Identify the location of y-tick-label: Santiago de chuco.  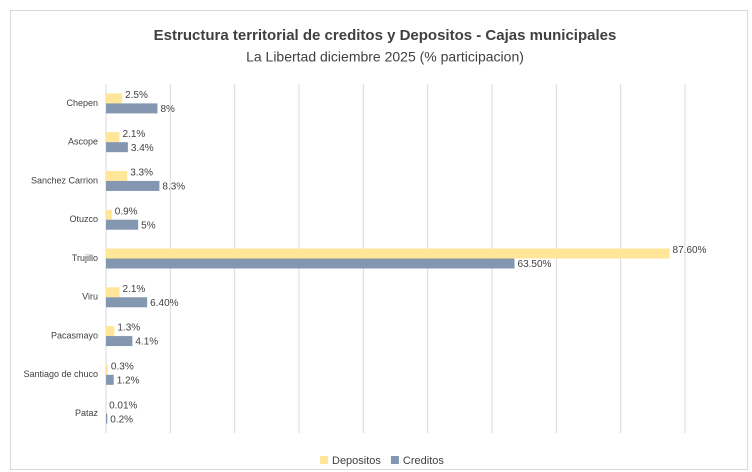
(60, 374).